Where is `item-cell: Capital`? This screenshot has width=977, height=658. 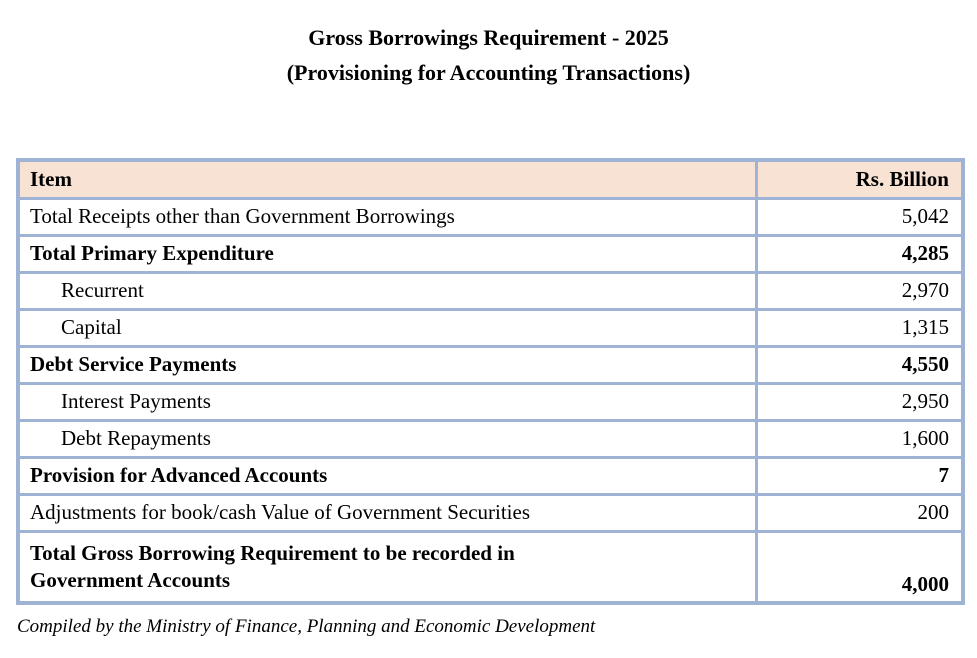 item-cell: Capital is located at coordinates (387, 327).